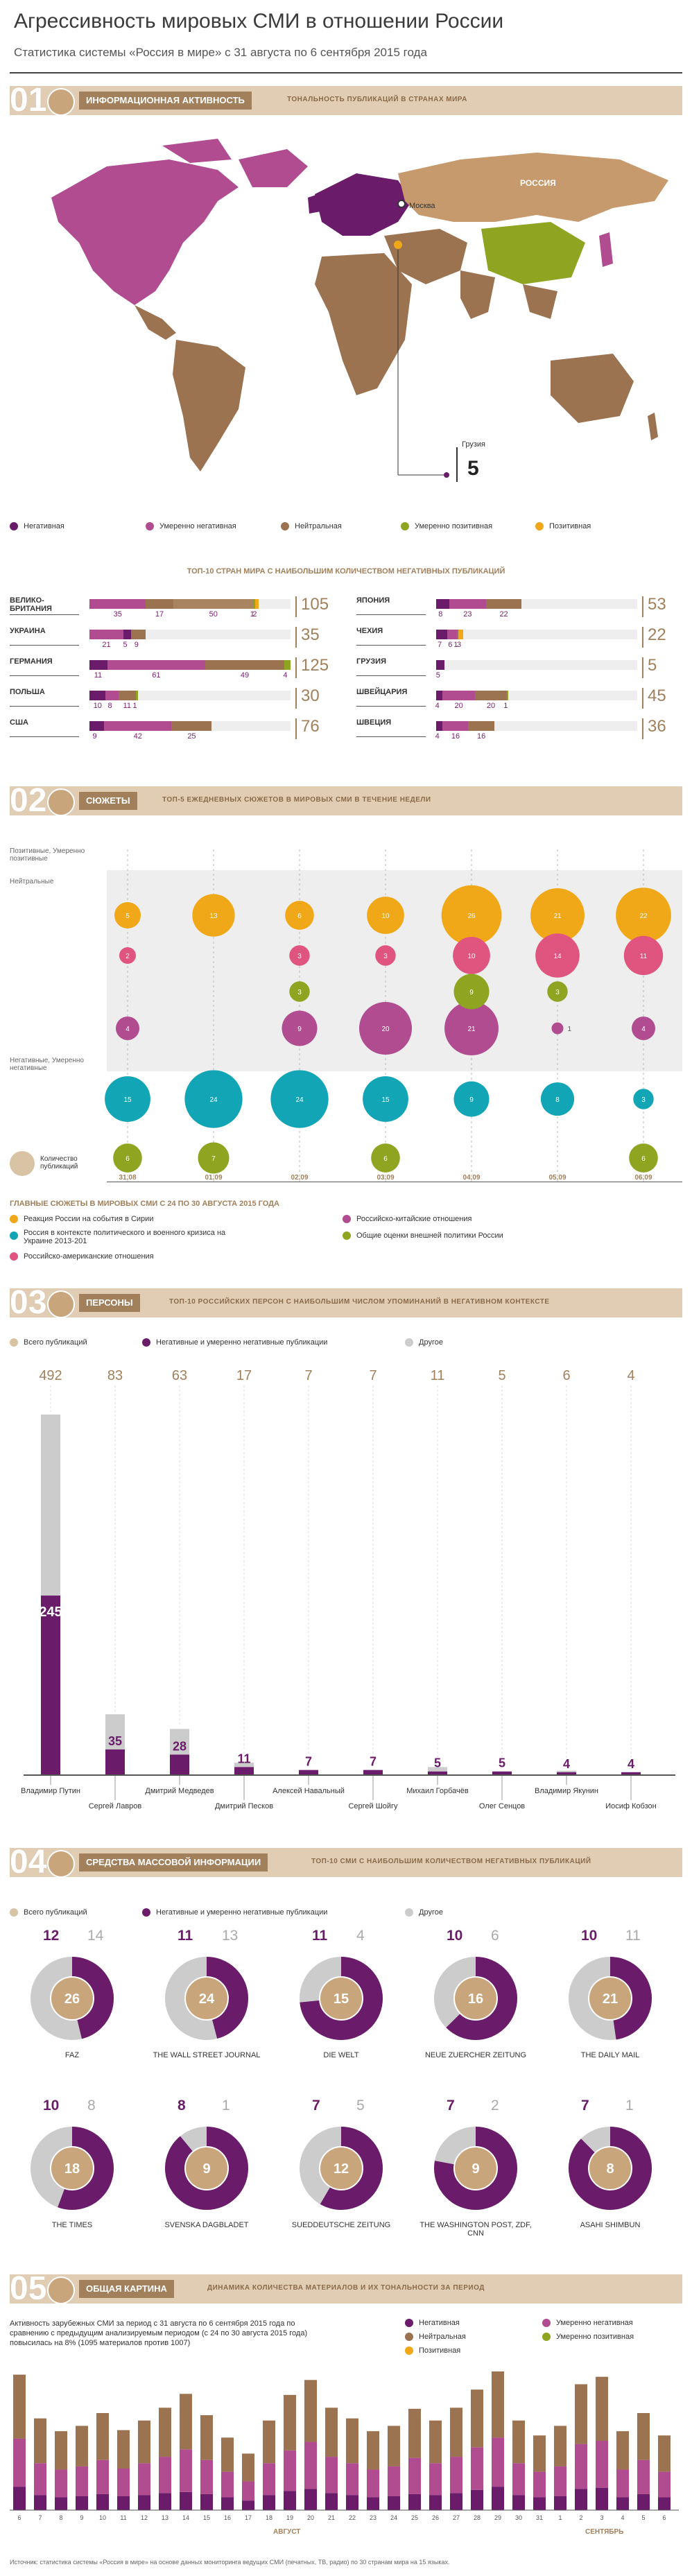 The image size is (692, 2576). Describe the element at coordinates (341, 2225) in the screenshot. I see `media-name: SUEDDEUTSCHE ZEITUNG` at that location.